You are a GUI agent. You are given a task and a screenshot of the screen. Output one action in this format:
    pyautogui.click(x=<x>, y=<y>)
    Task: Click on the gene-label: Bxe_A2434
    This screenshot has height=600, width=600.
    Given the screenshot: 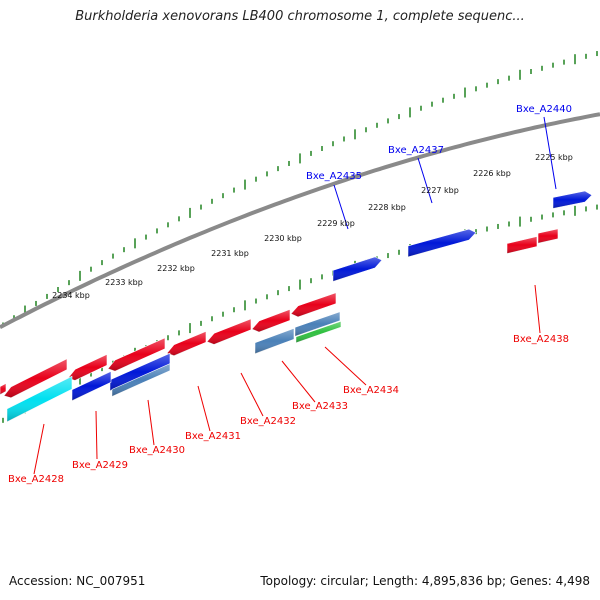 What is the action you would take?
    pyautogui.click(x=371, y=390)
    